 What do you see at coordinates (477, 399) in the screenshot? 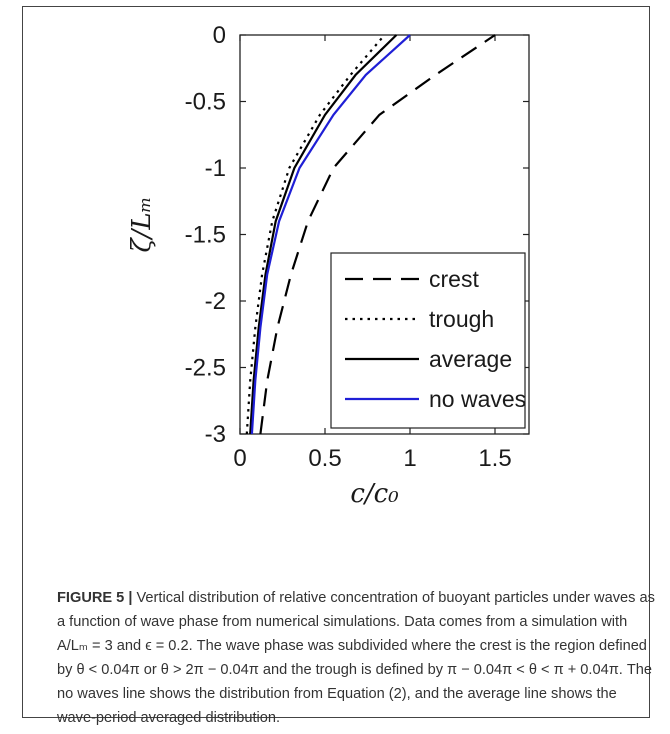
I see `legend-label: no waves` at bounding box center [477, 399].